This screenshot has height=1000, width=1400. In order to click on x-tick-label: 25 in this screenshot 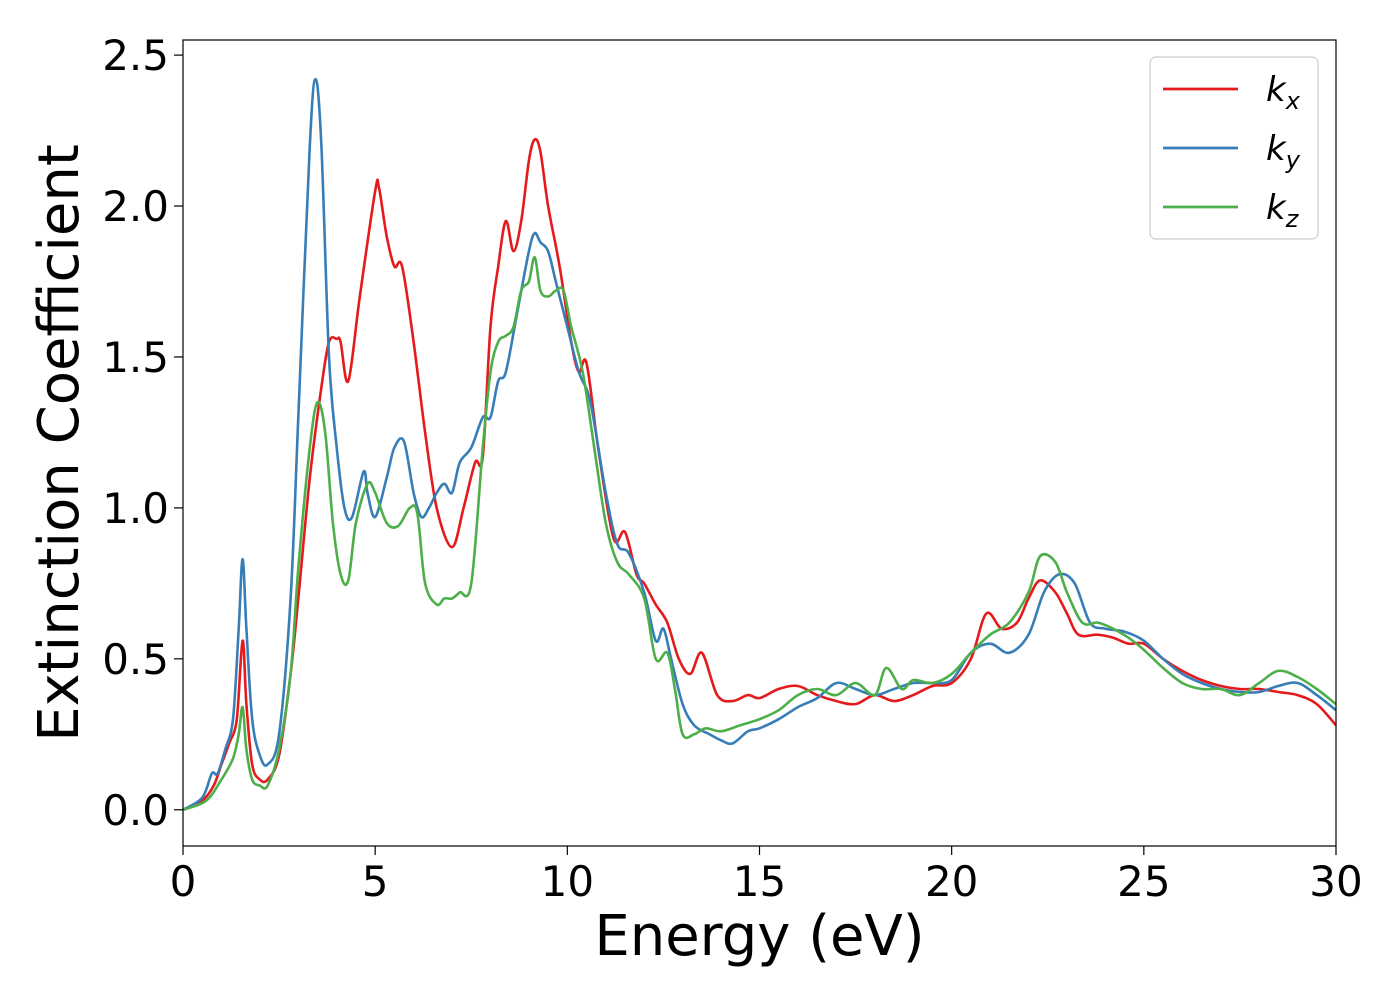, I will do `click(1143, 881)`.